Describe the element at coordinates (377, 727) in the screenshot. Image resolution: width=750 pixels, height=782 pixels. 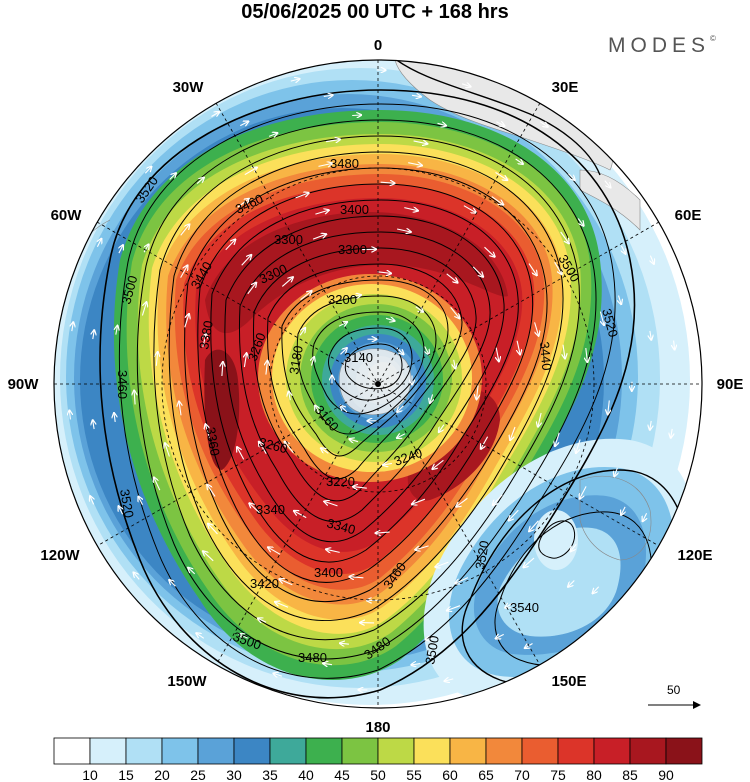
I see `lon-label-180: 180` at that location.